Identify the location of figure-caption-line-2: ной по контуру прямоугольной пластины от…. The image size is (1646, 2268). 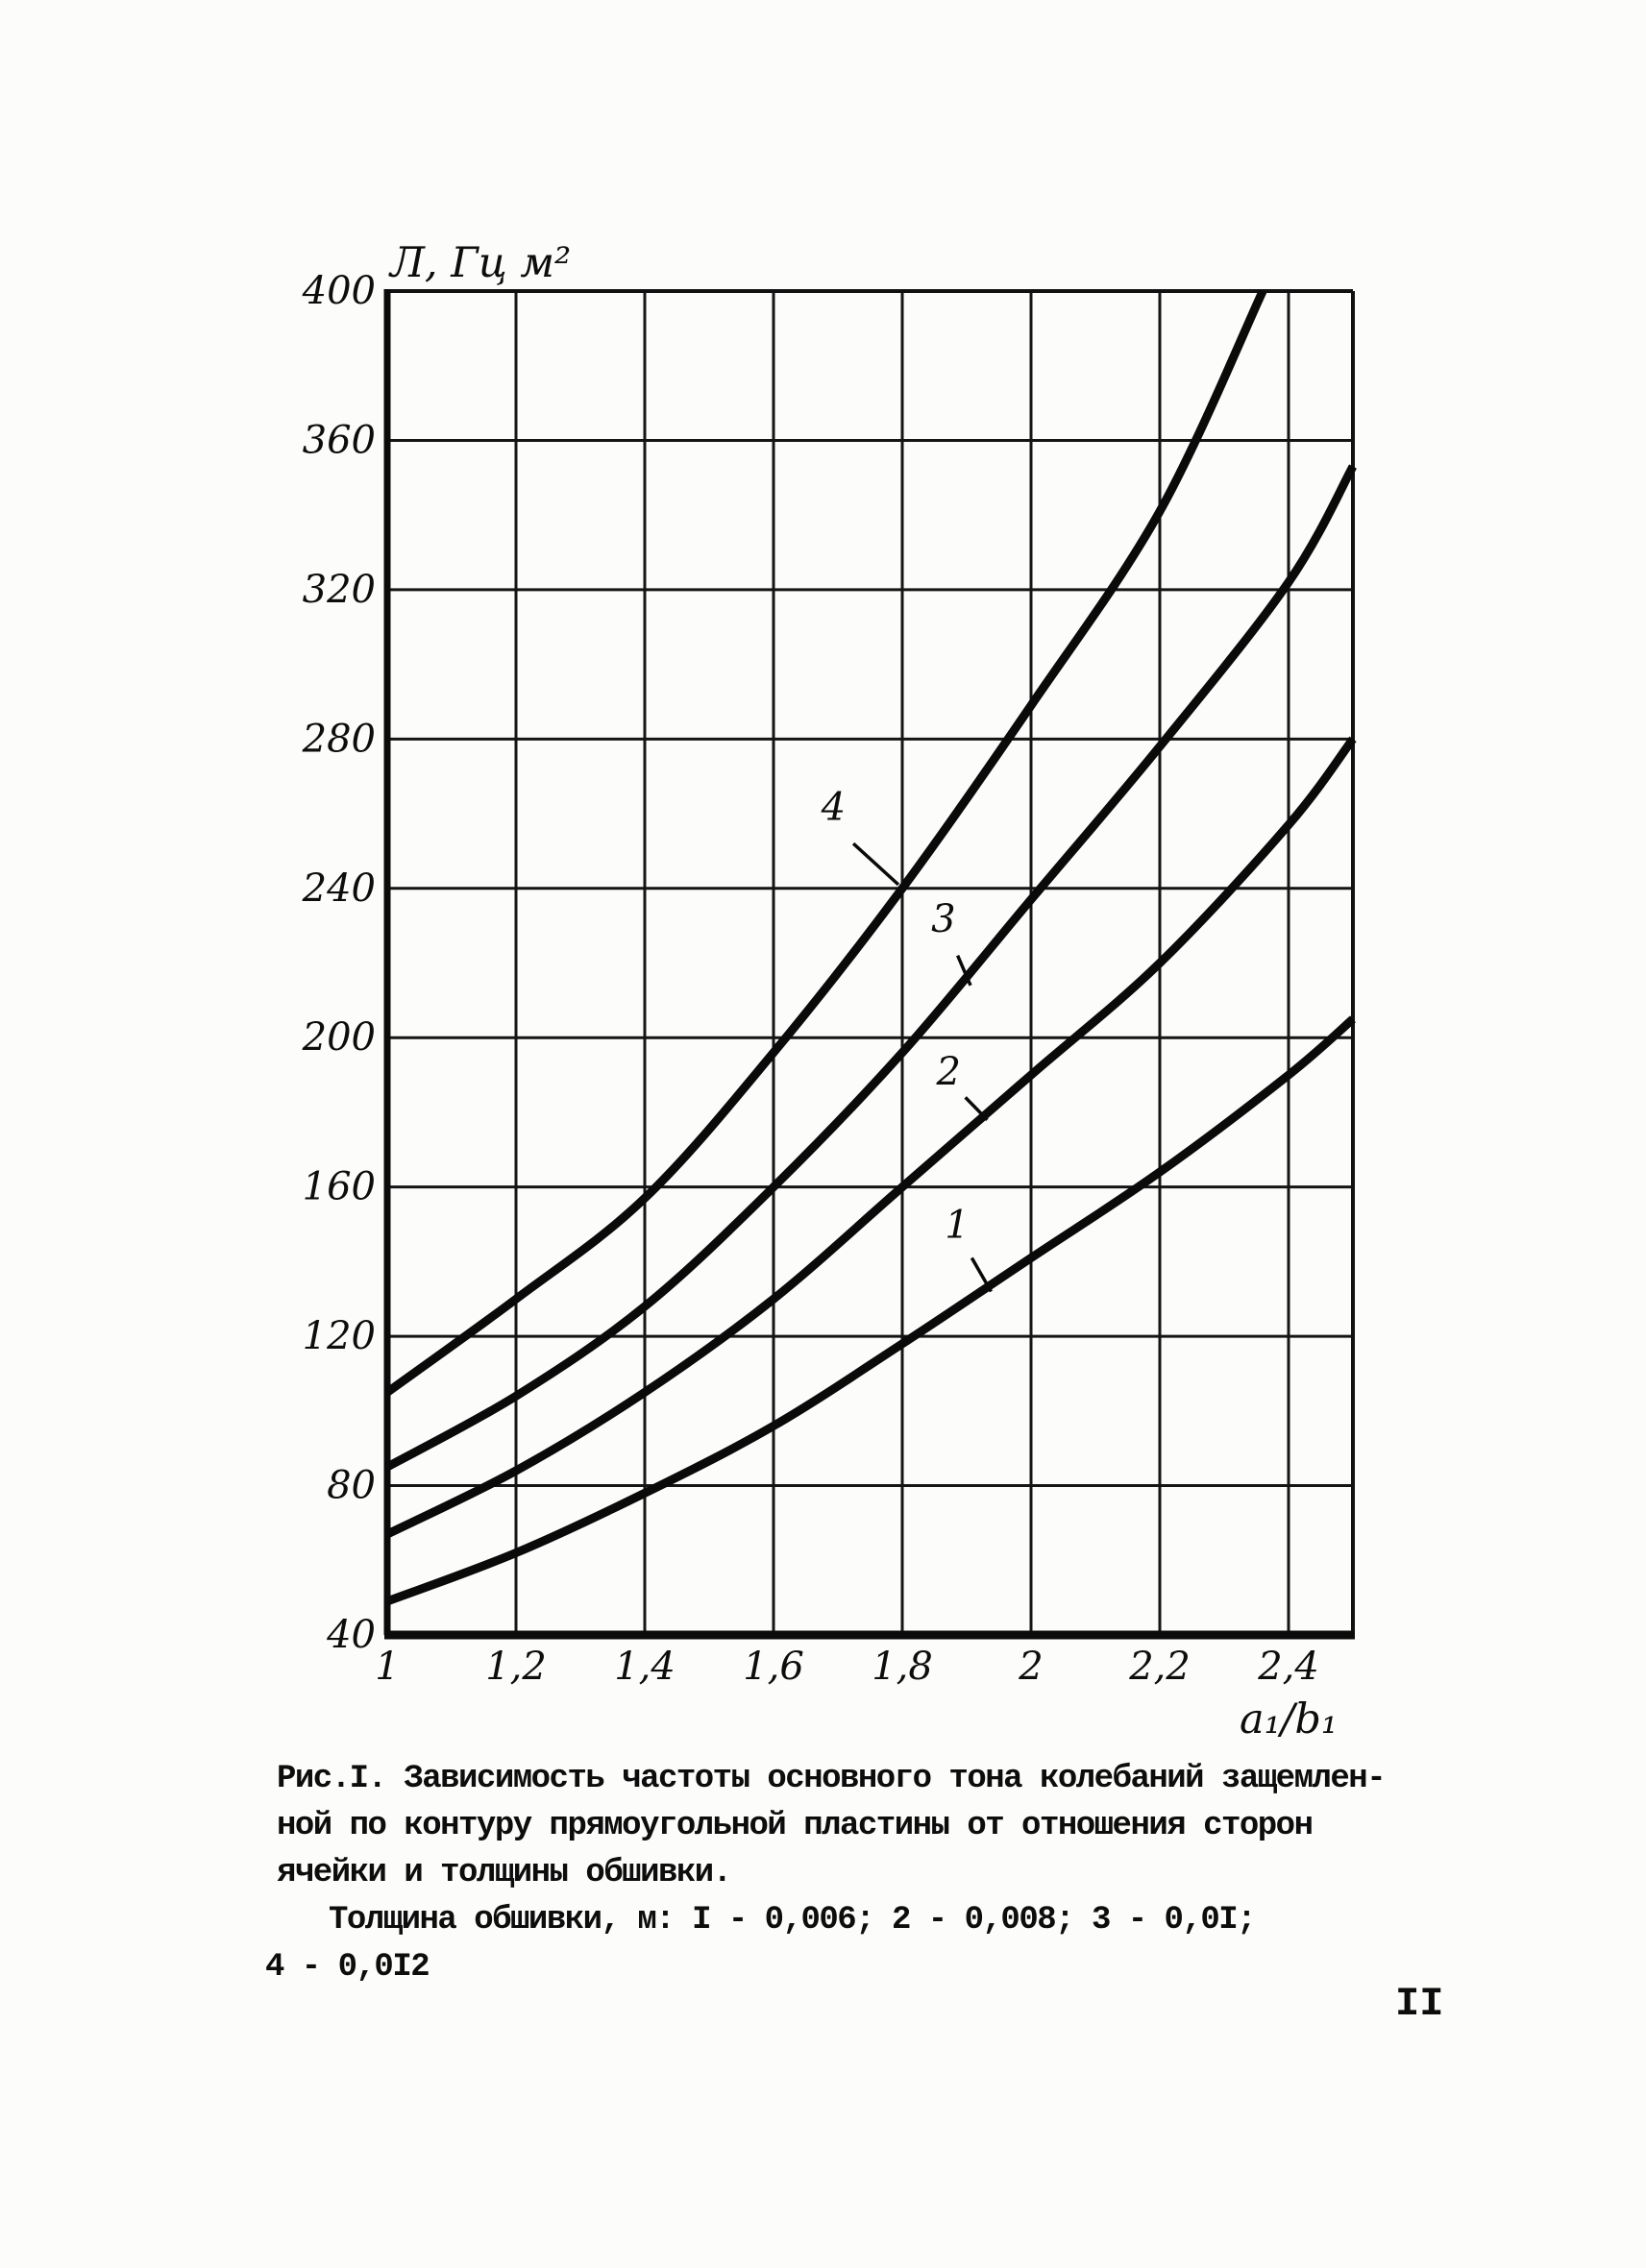
(795, 1826).